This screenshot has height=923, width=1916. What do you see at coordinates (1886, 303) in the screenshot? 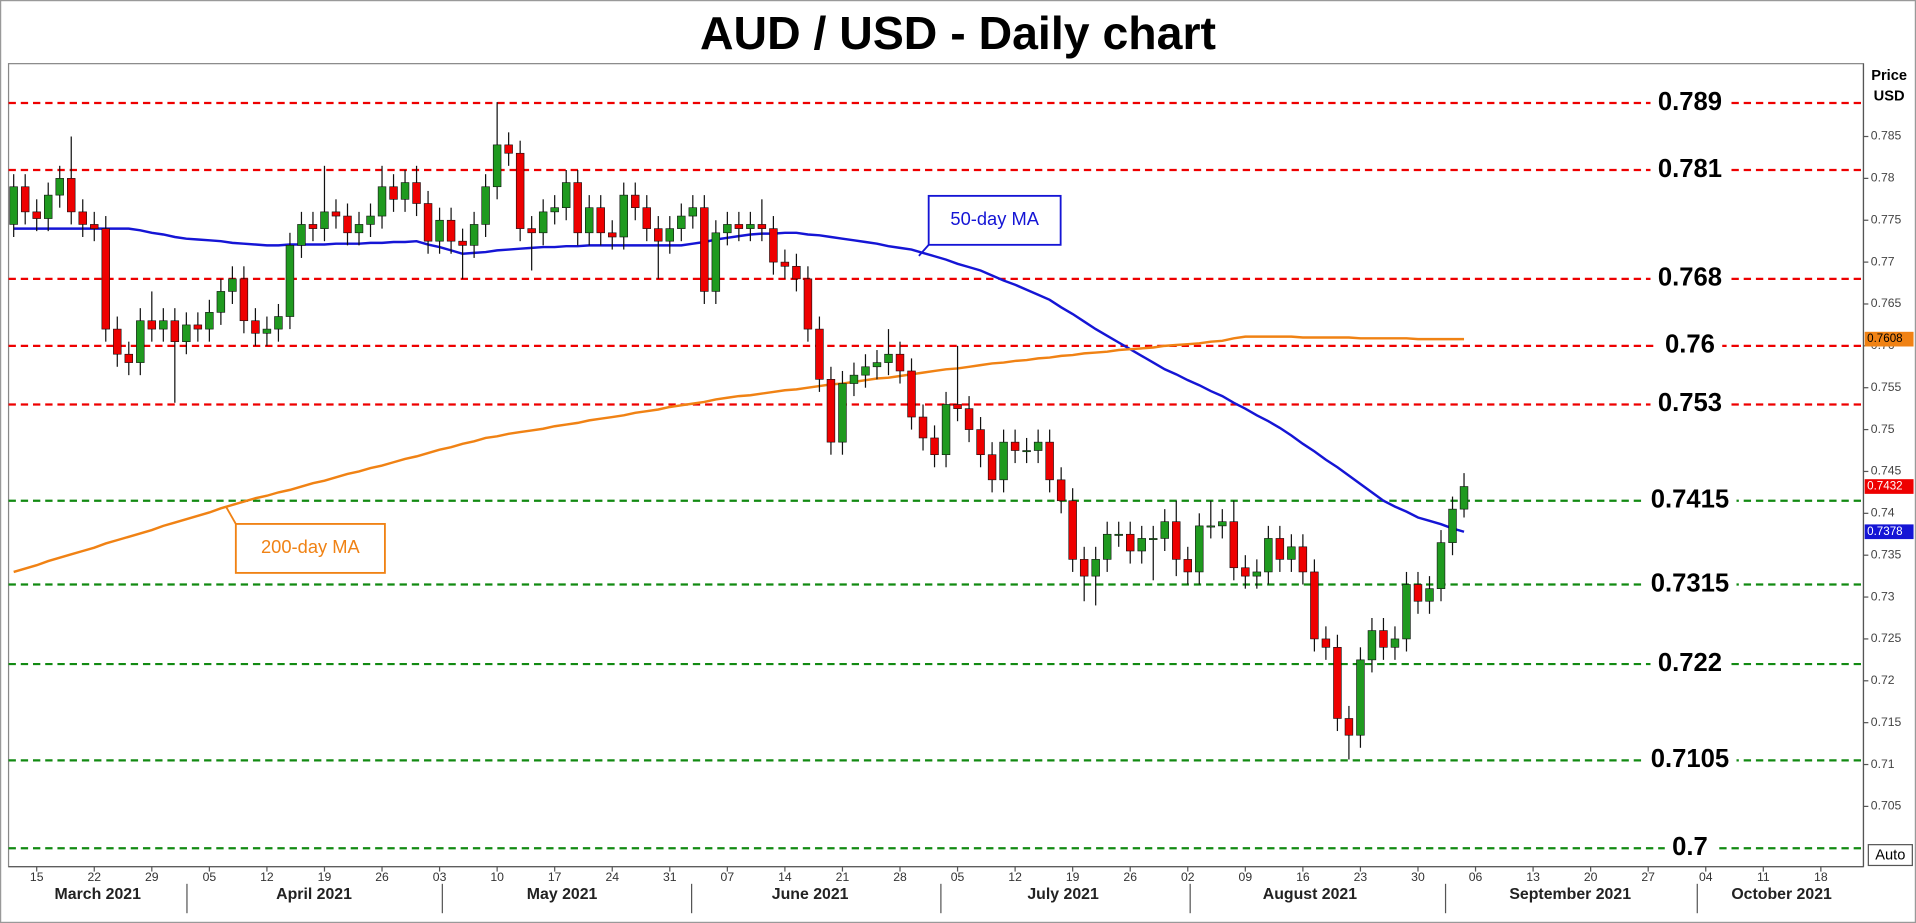
I see `y-tick-label: 0.765` at bounding box center [1886, 303].